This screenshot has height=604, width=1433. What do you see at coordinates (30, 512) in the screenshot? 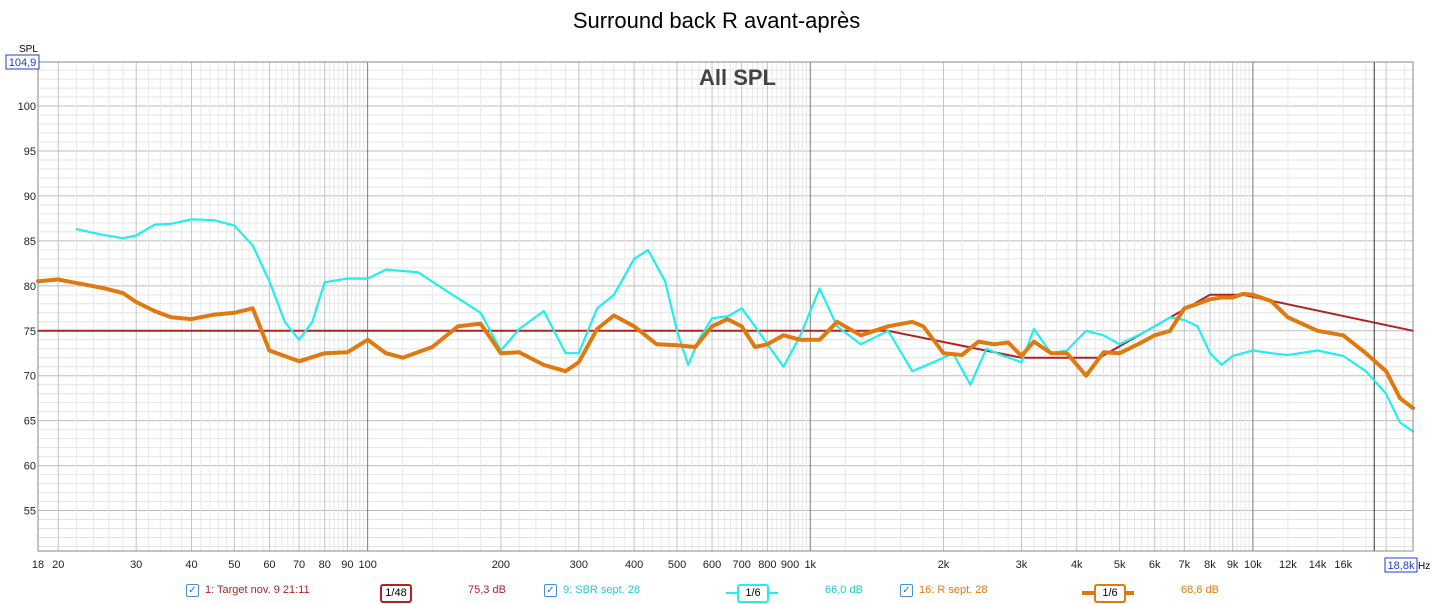
I see `y-tick-label: 55` at bounding box center [30, 512].